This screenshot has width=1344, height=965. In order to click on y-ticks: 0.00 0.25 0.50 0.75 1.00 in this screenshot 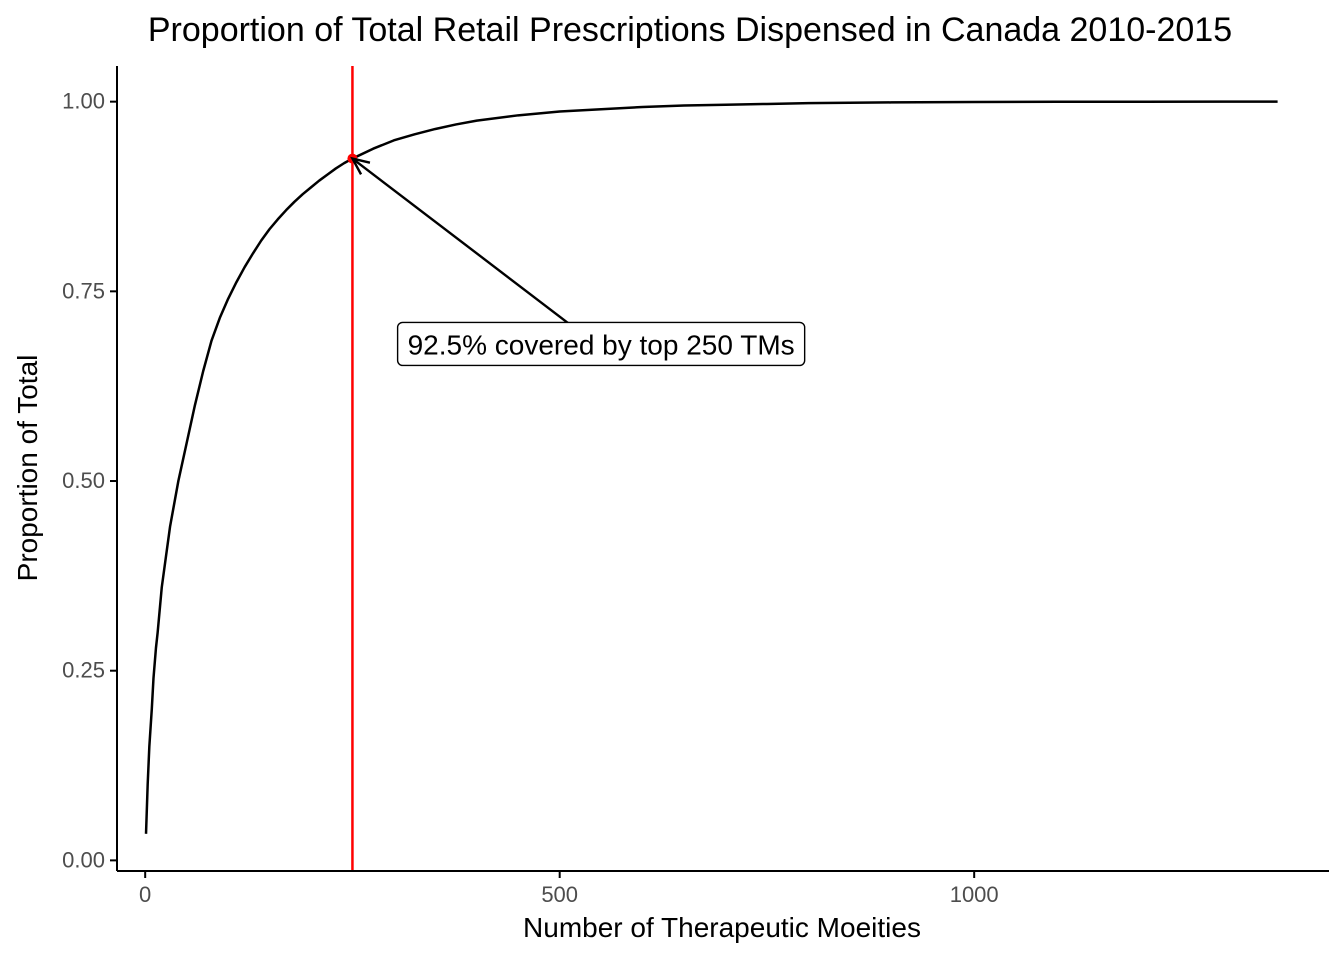, I will do `click(89, 480)`.